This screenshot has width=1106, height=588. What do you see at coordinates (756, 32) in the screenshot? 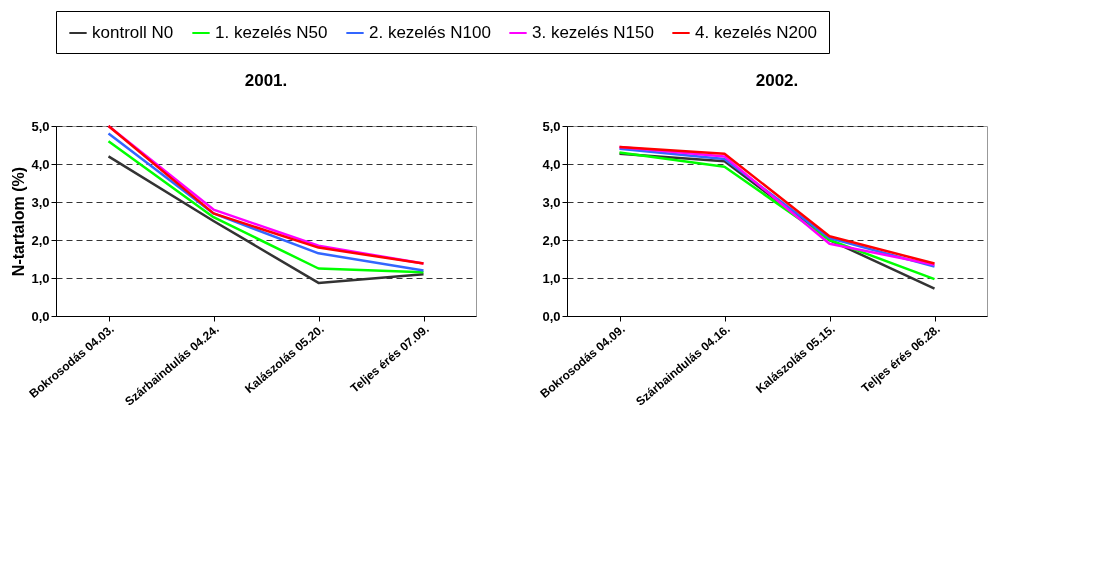
I see `legend-label: 4. kezelés N200` at bounding box center [756, 32].